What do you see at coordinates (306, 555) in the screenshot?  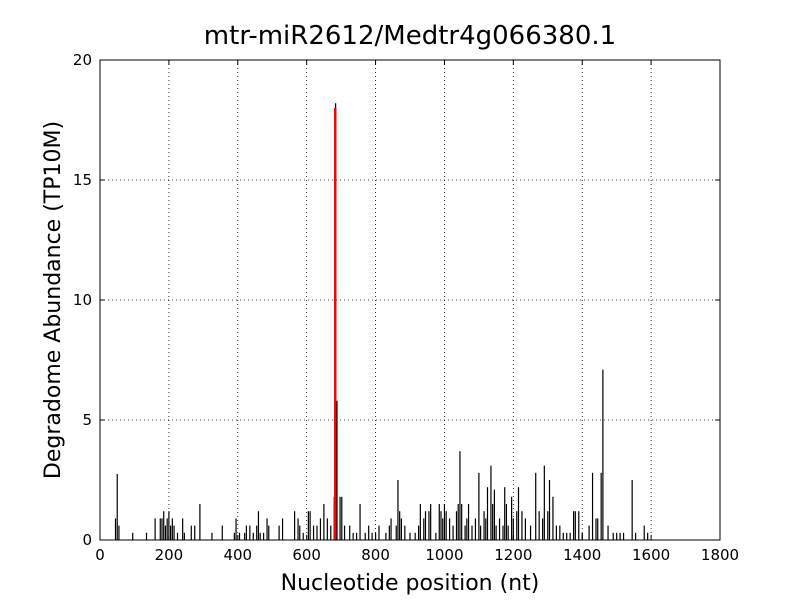 I see `x-tick-label: 600` at bounding box center [306, 555].